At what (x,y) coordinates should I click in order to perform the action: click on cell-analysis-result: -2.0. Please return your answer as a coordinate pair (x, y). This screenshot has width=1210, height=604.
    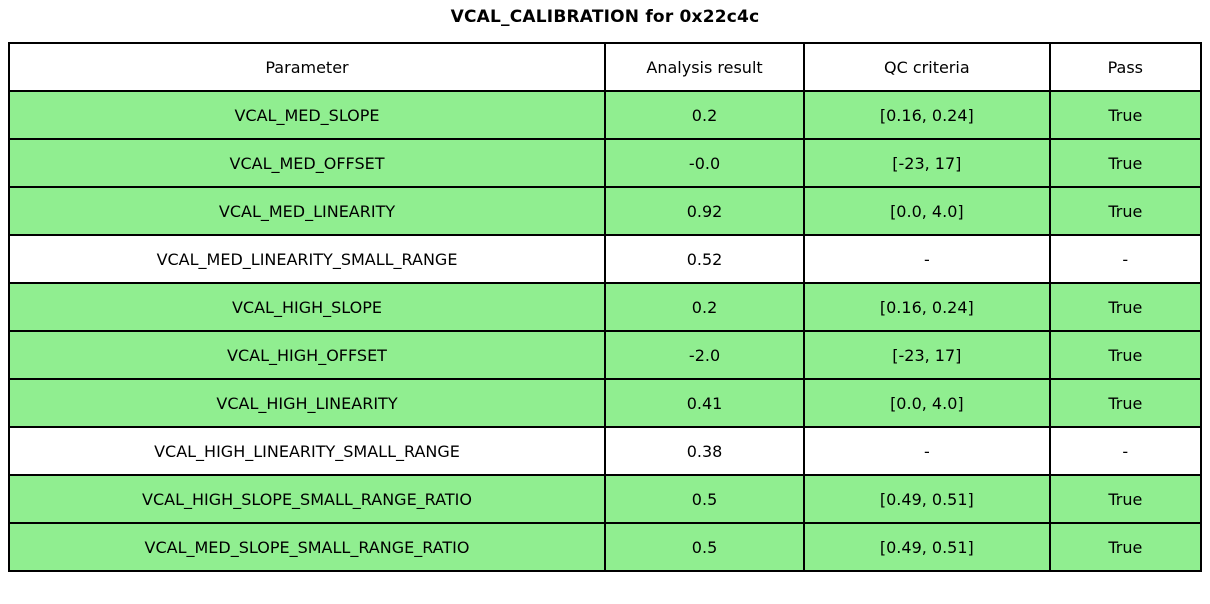
    Looking at the image, I should click on (704, 355).